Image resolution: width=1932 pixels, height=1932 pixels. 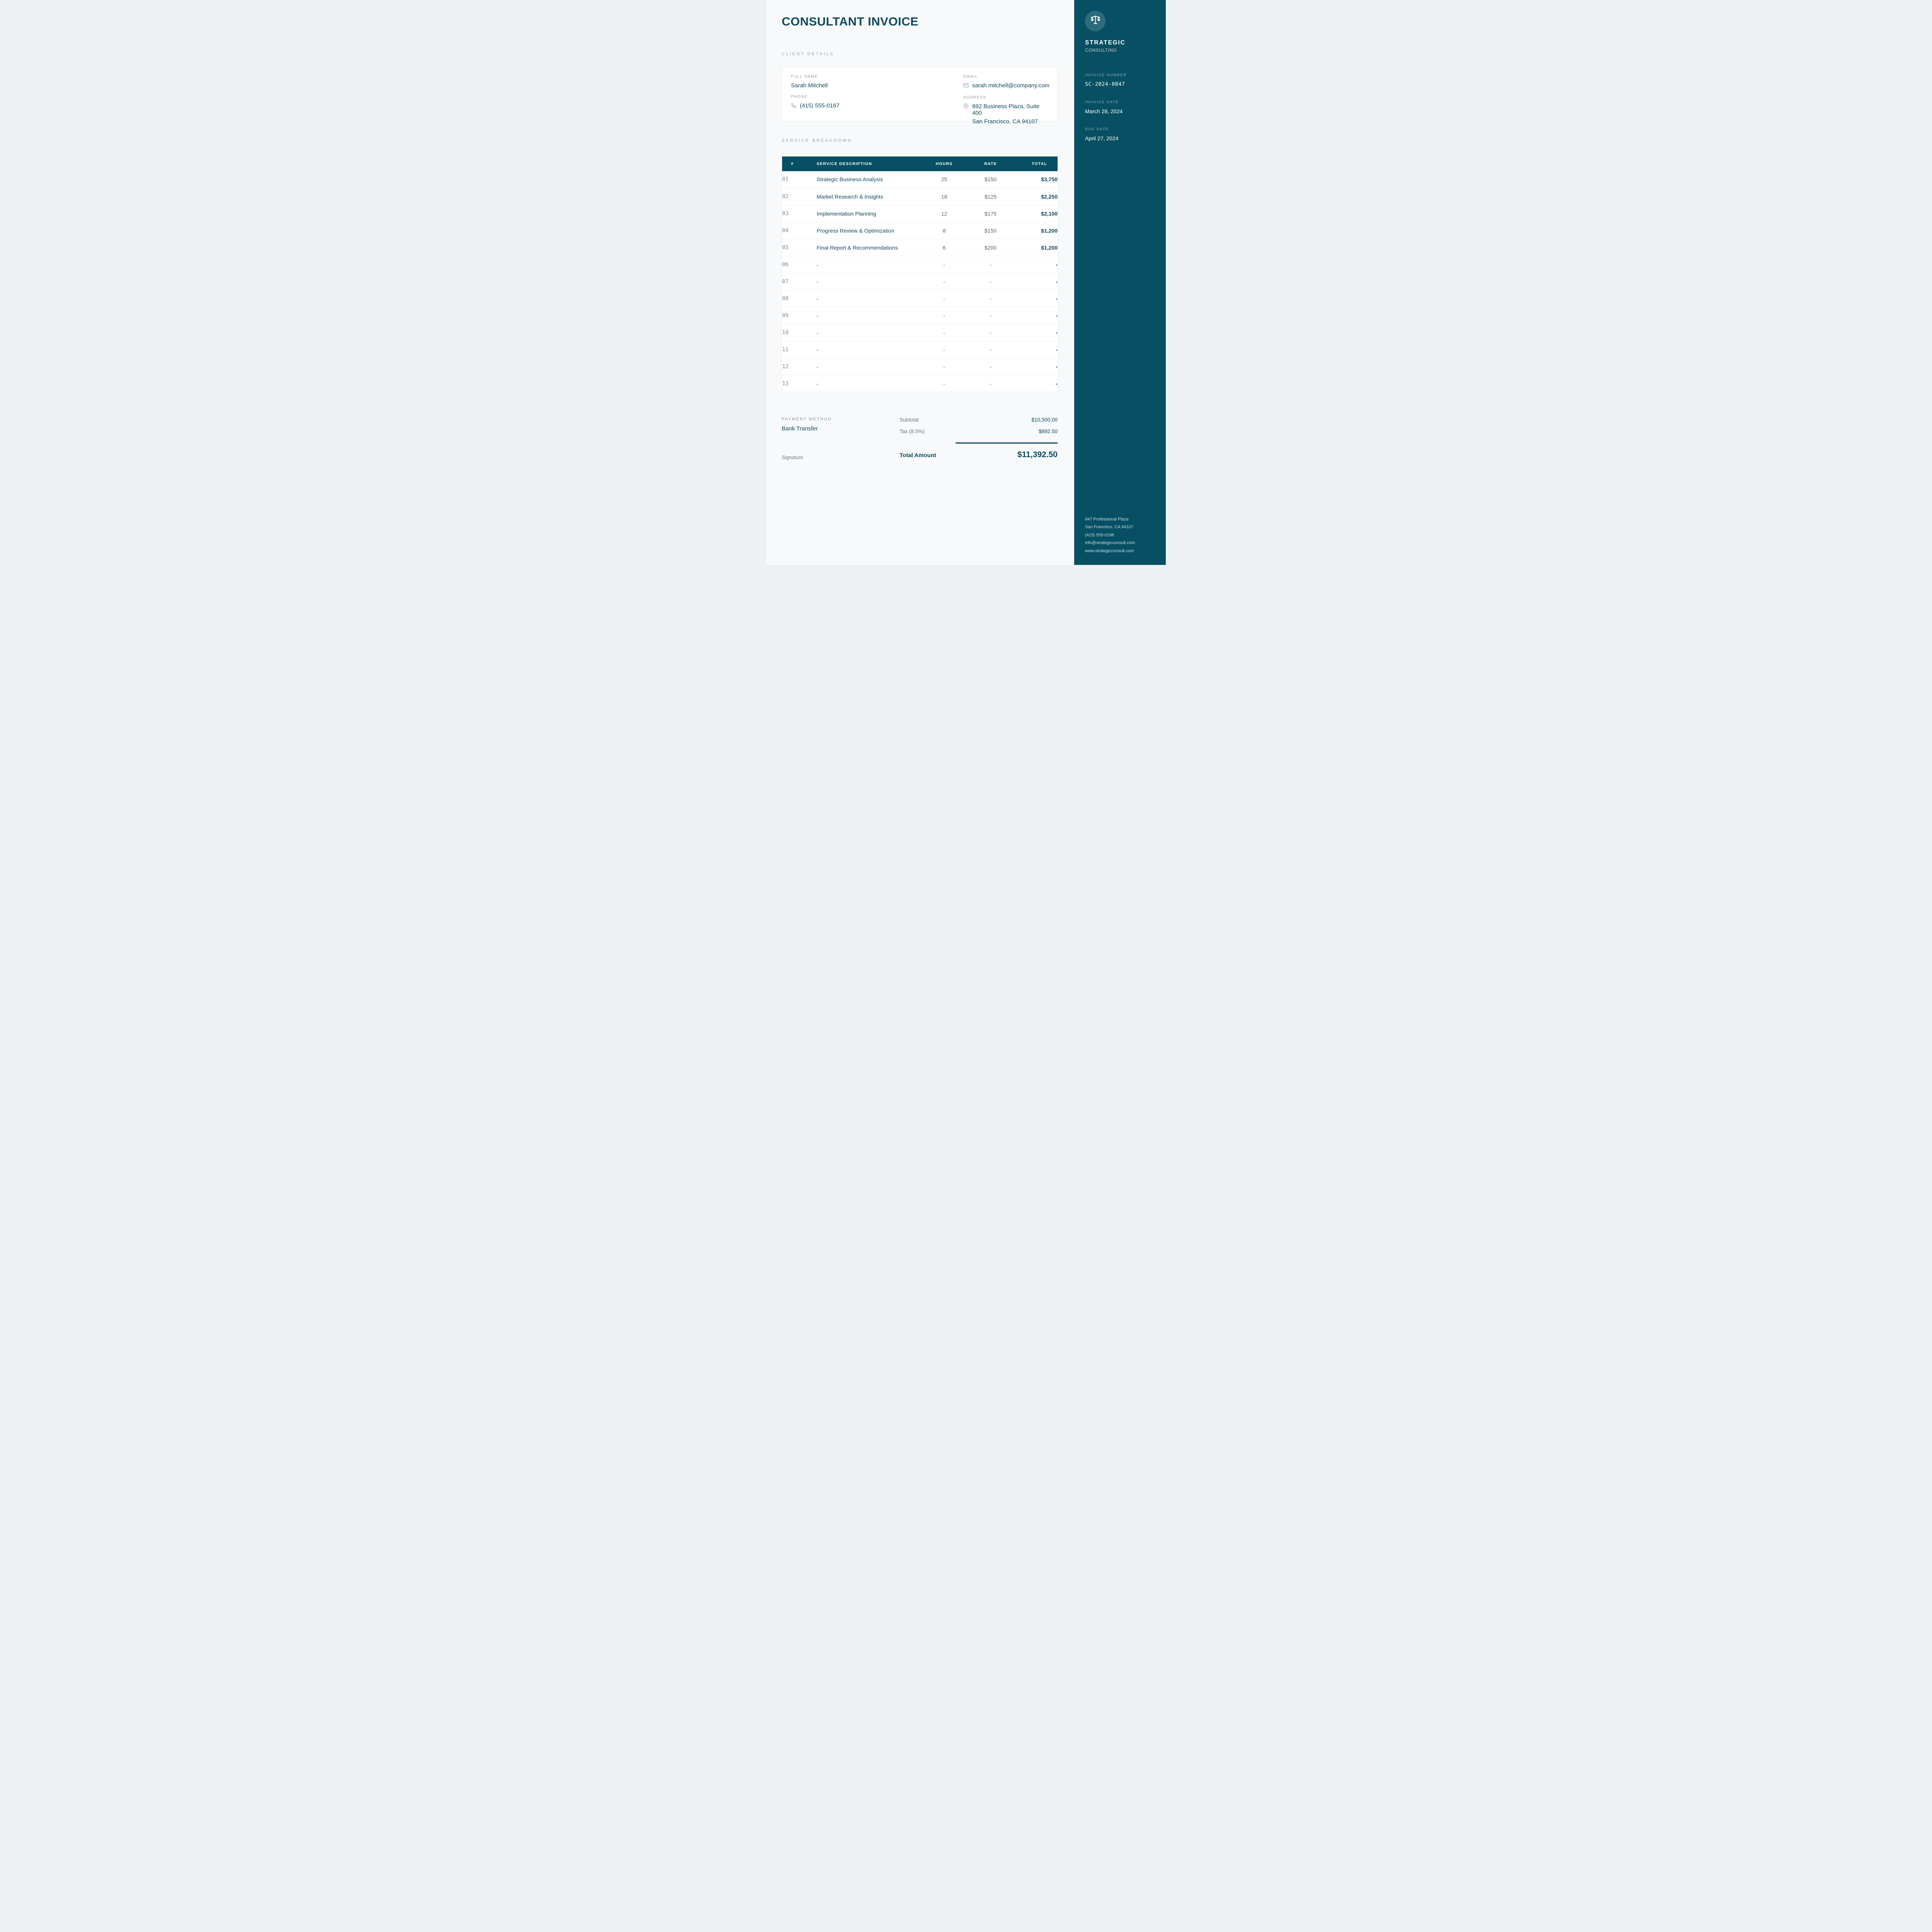 I want to click on table-row: 06 - - - -, so click(x=920, y=264).